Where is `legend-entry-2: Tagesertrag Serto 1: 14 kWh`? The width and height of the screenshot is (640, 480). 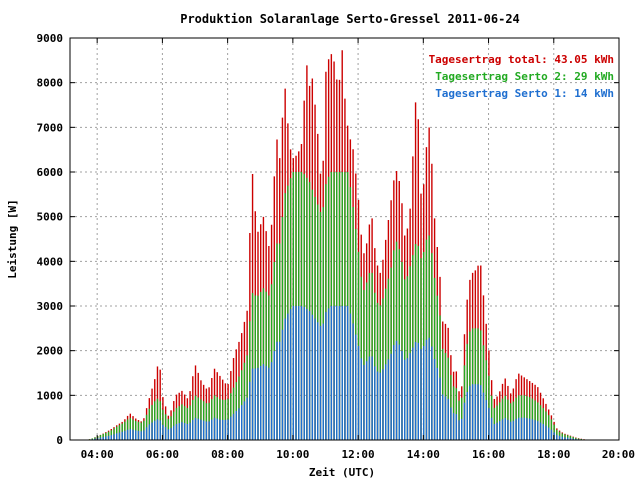 legend-entry-2: Tagesertrag Serto 1: 14 kWh is located at coordinates (524, 93).